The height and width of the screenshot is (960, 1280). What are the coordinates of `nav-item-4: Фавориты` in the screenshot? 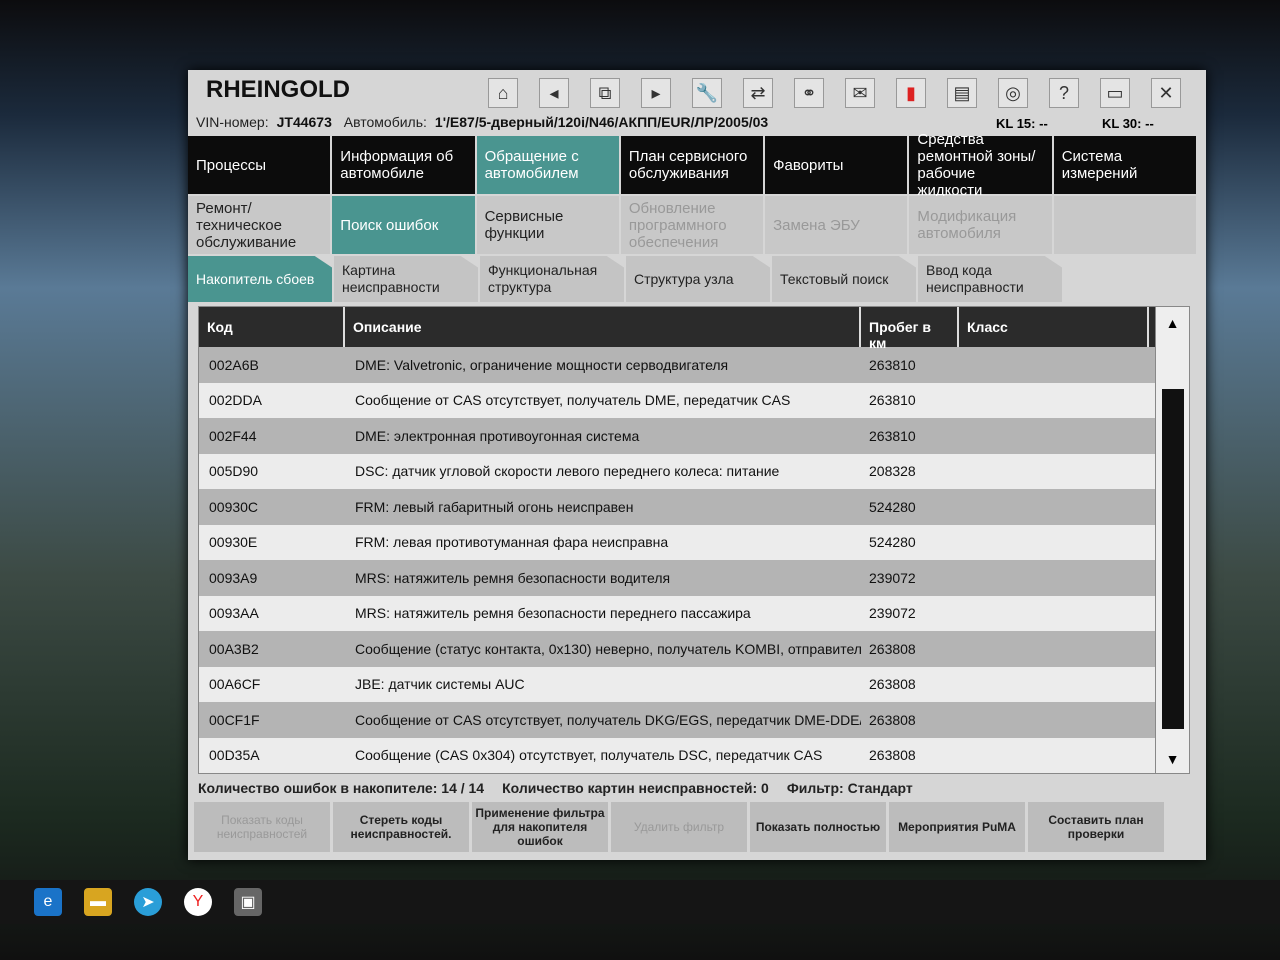 It's located at (836, 165).